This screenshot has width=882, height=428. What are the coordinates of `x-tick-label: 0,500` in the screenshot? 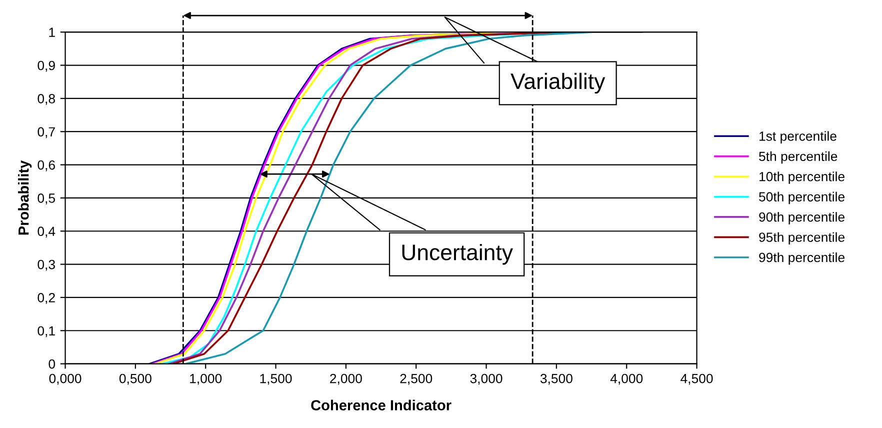 It's located at (135, 379).